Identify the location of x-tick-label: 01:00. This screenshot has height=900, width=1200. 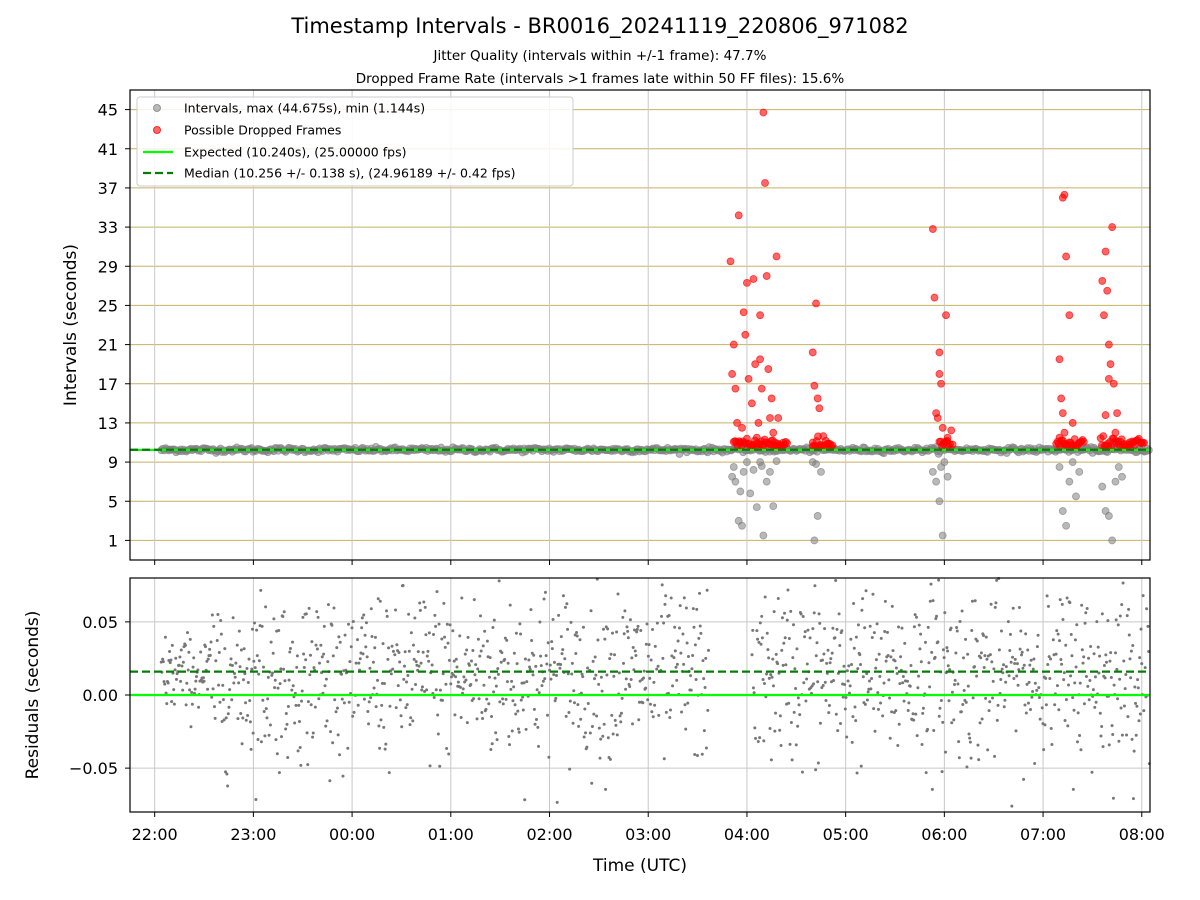
(451, 834).